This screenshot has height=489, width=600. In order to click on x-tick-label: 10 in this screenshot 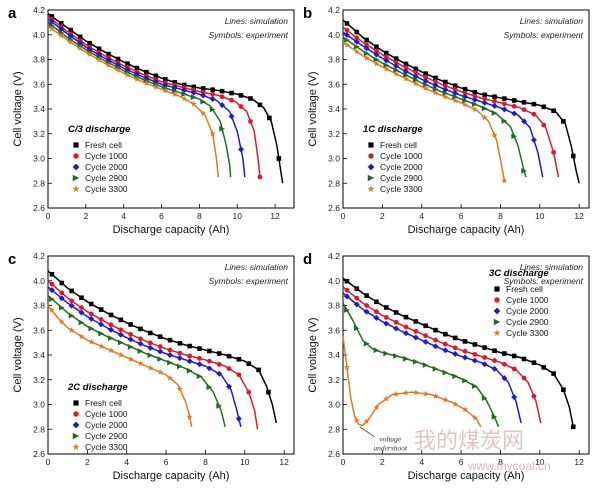, I will do `click(540, 216)`.